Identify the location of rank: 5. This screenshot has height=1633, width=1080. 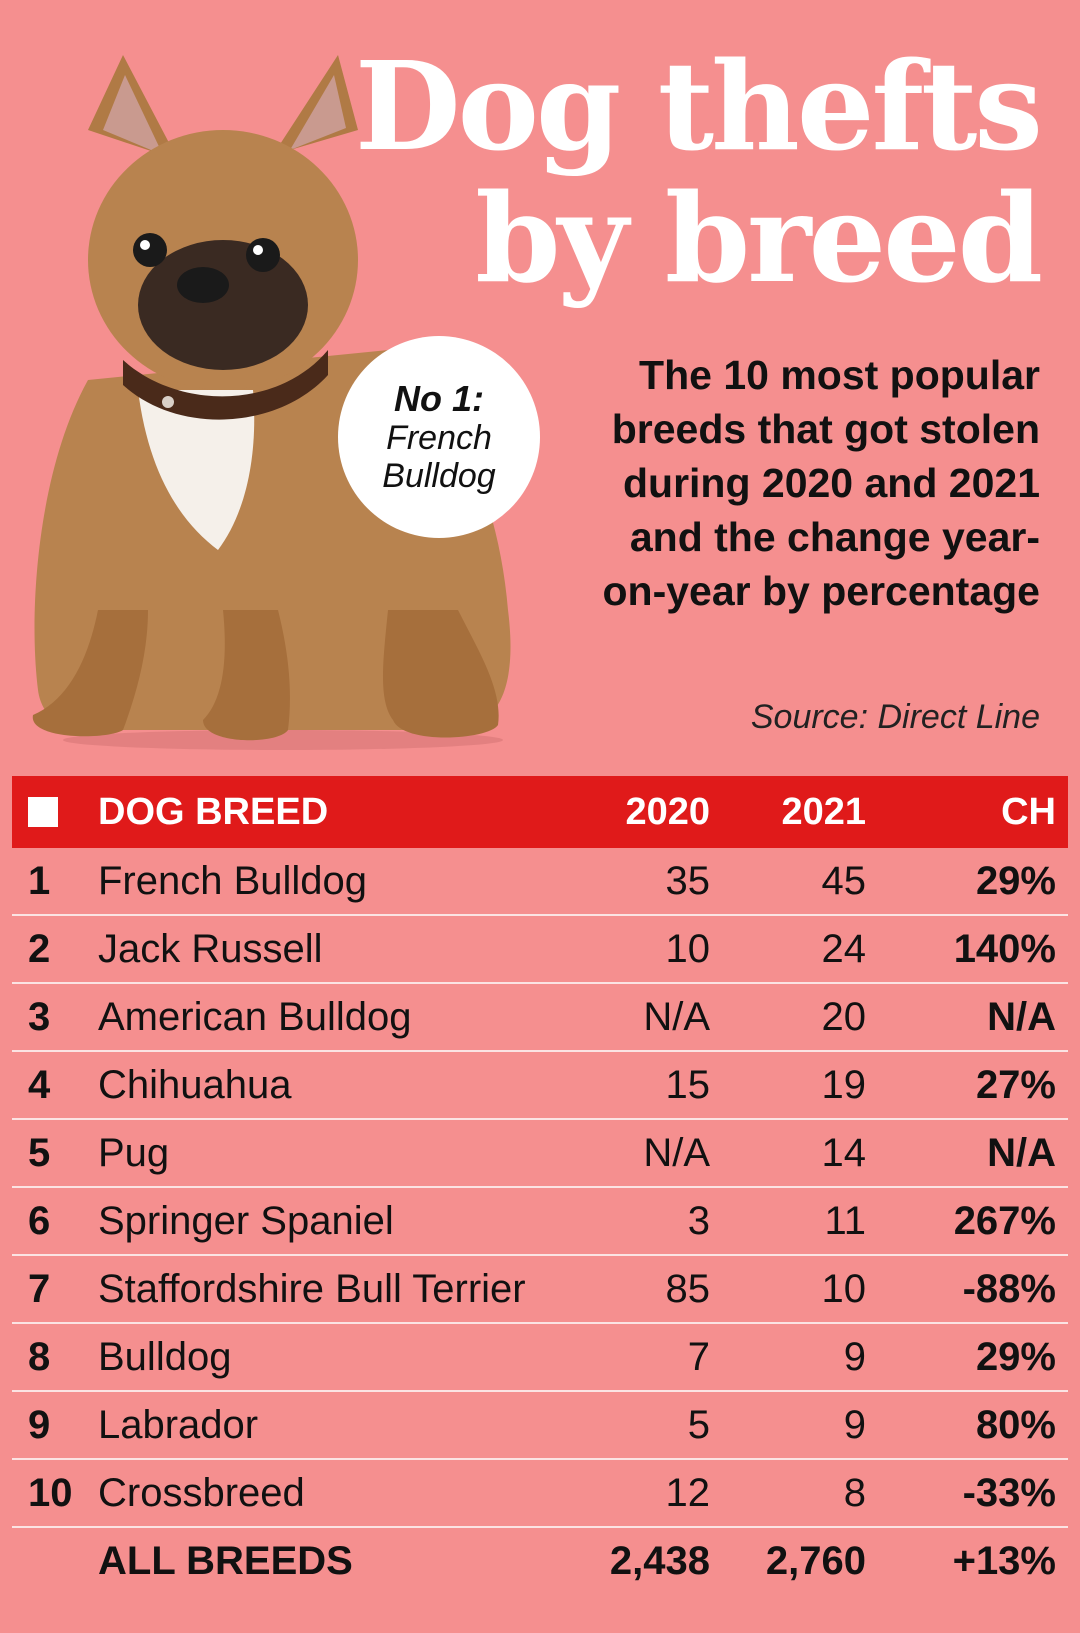
(39, 1152).